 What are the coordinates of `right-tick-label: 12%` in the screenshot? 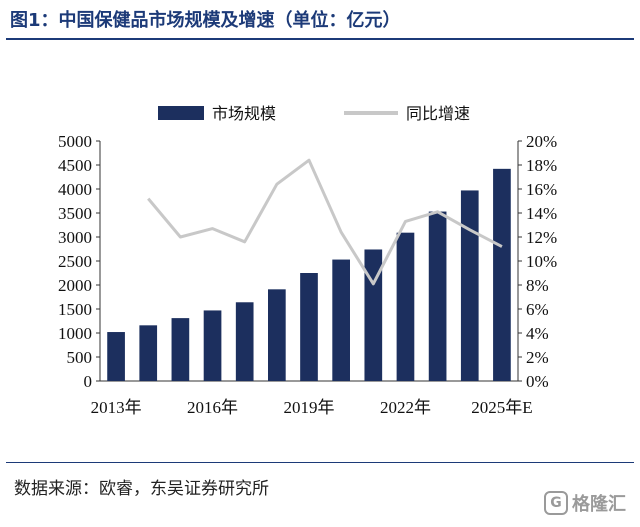 It's located at (541, 237).